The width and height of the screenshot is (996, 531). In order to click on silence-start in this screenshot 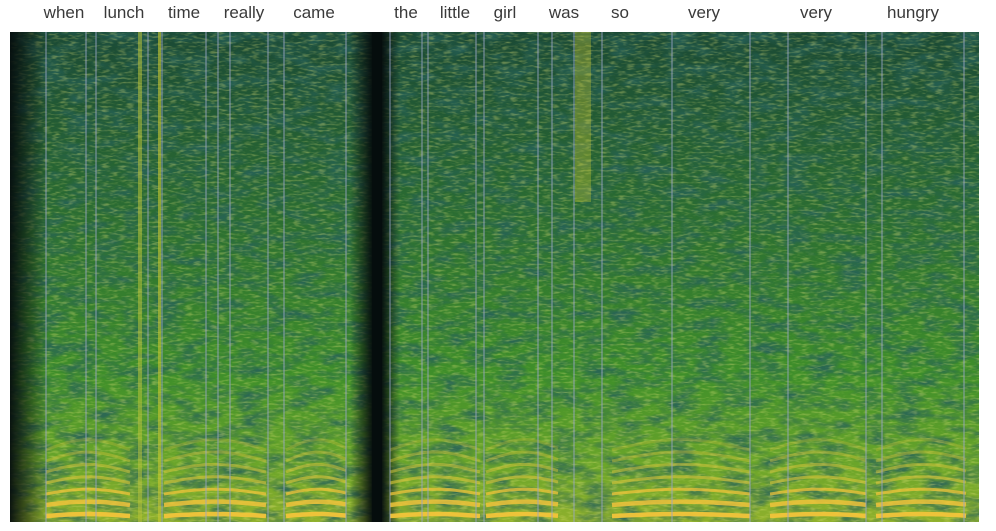, I will do `click(29, 277)`.